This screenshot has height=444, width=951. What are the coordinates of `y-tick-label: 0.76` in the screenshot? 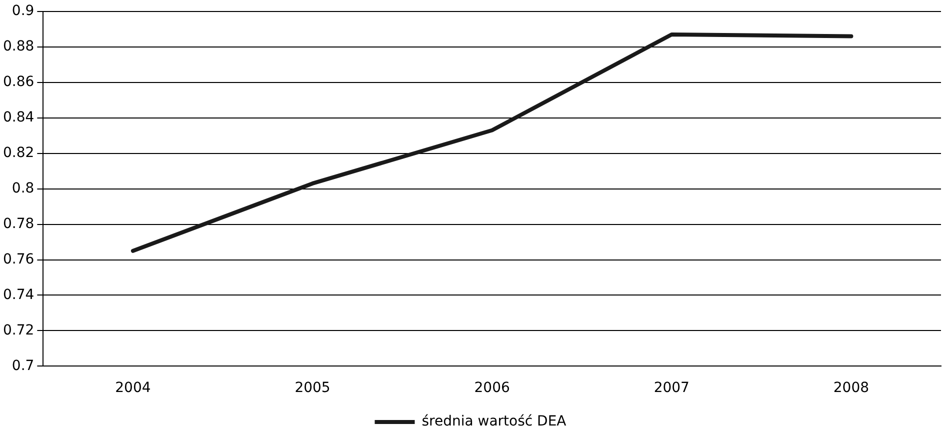 It's located at (18, 259).